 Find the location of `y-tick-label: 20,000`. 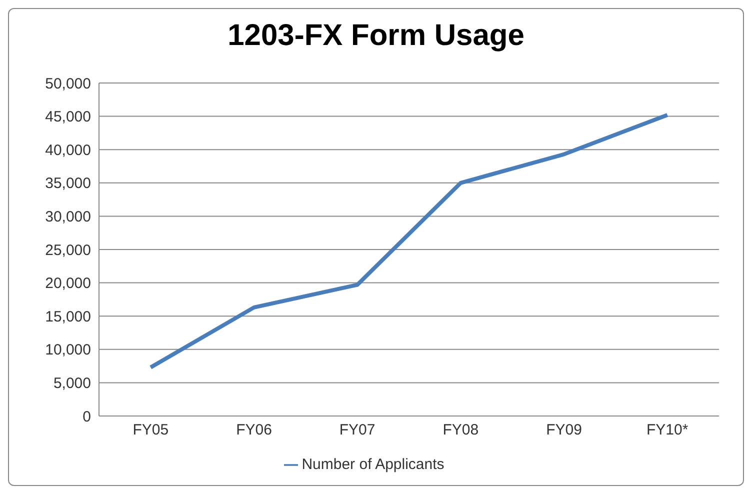

y-tick-label: 20,000 is located at coordinates (68, 283).